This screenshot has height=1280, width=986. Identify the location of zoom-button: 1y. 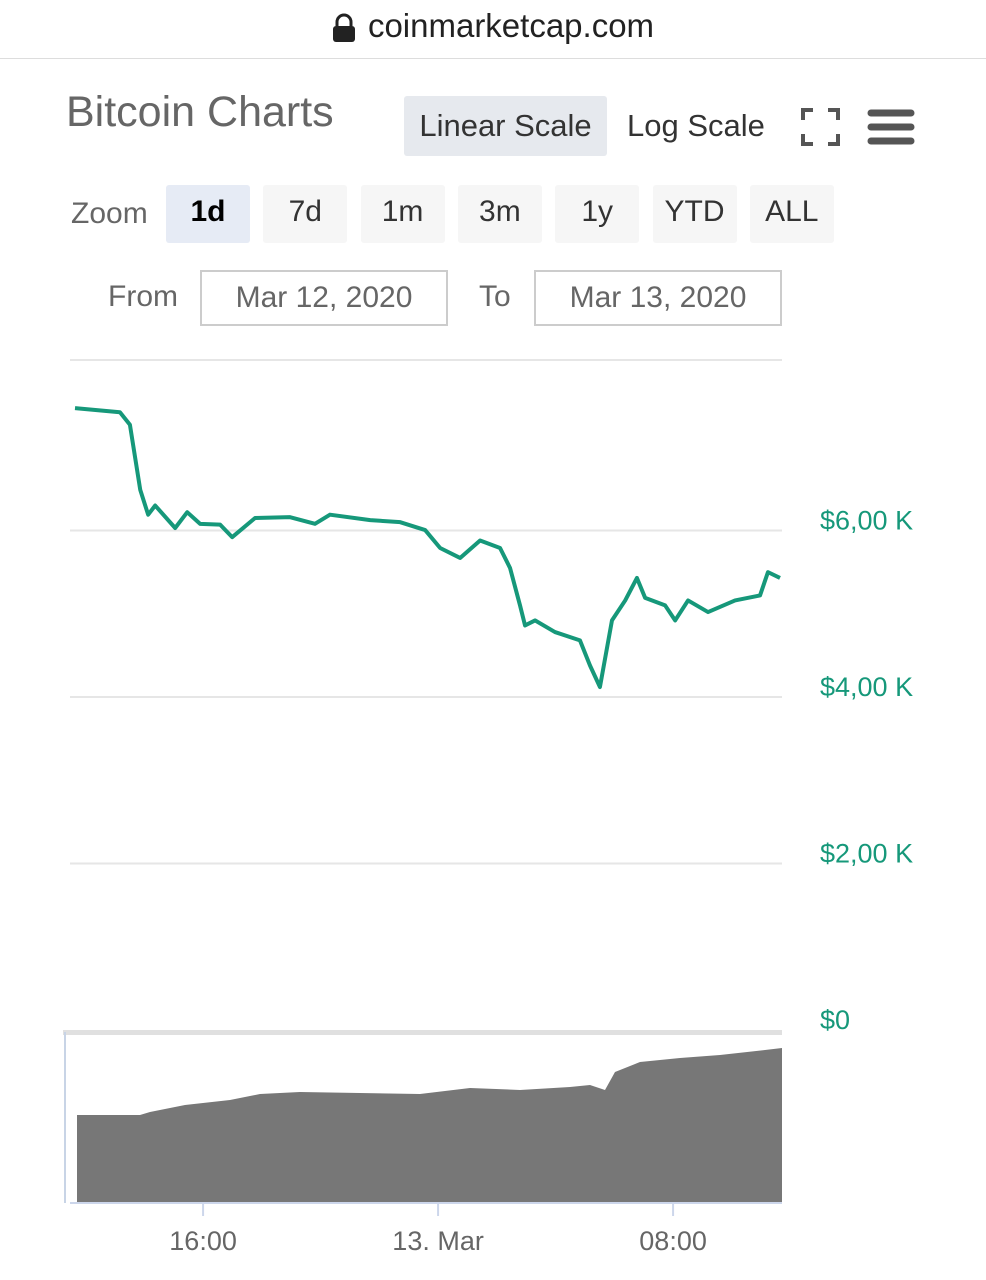
(597, 214).